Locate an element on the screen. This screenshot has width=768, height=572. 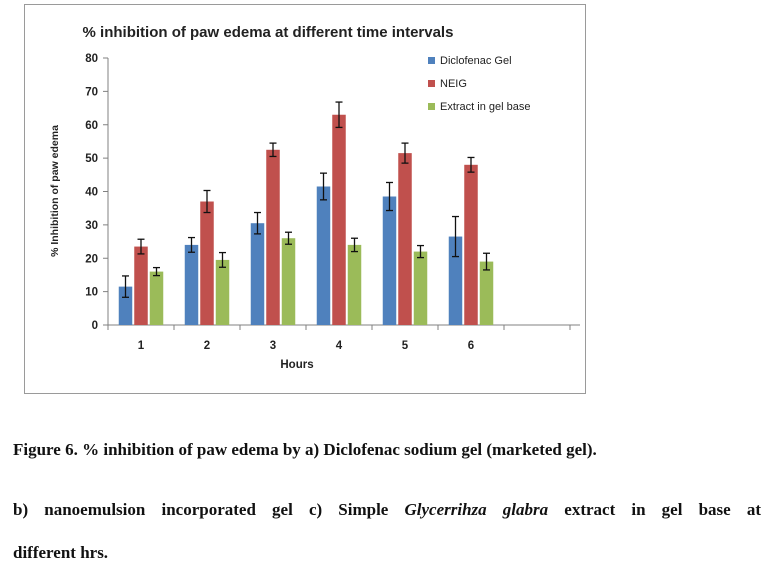
legend-label: Diclofenac Gel is located at coordinates (476, 61).